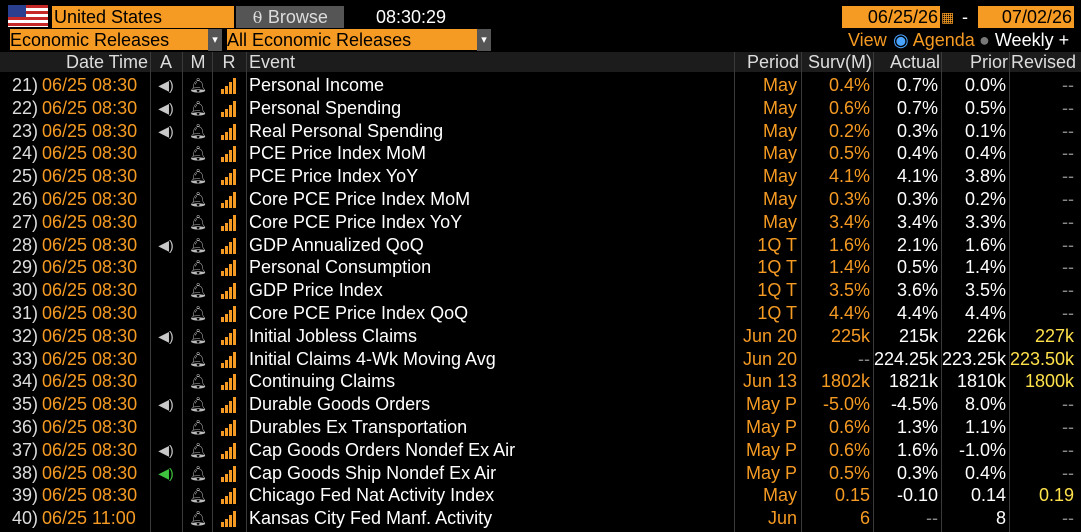 Image resolution: width=1081 pixels, height=532 pixels. Describe the element at coordinates (319, 40) in the screenshot. I see `subcategory-label: All Economic Releases` at that location.